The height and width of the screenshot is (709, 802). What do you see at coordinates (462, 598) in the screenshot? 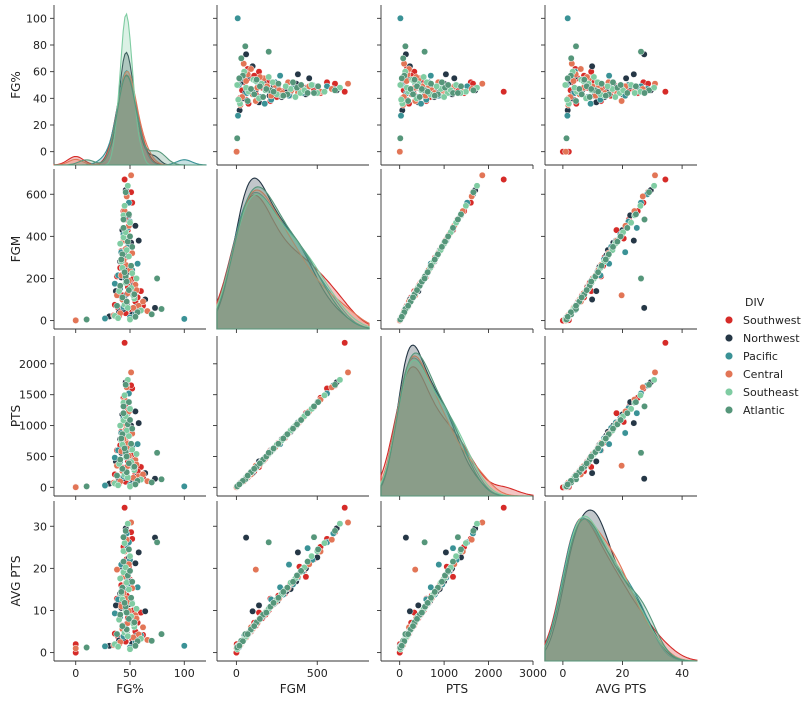
I see `panel-avg-pts-vs-pts: 0 1000 2000 3000 PTS` at bounding box center [462, 598].